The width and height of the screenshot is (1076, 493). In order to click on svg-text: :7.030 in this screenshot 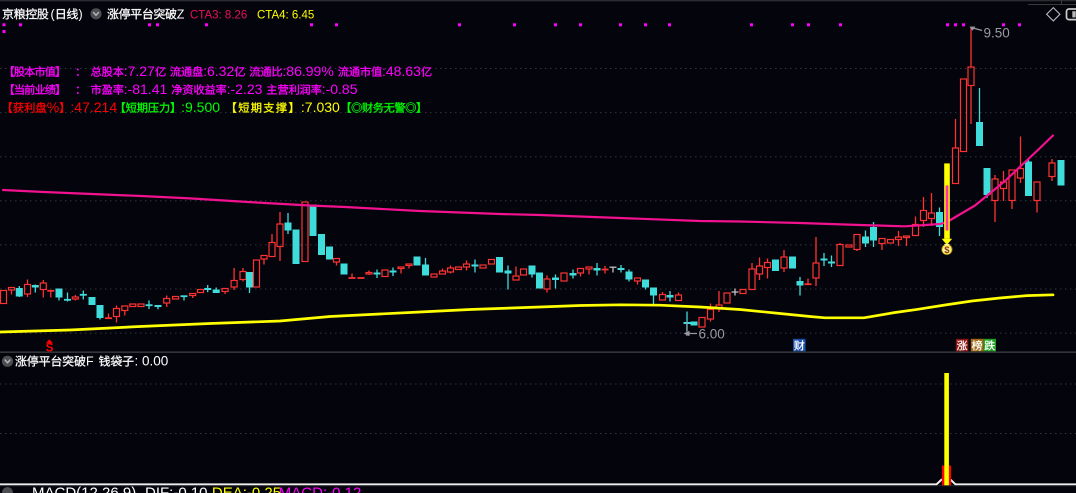, I will do `click(320, 107)`.